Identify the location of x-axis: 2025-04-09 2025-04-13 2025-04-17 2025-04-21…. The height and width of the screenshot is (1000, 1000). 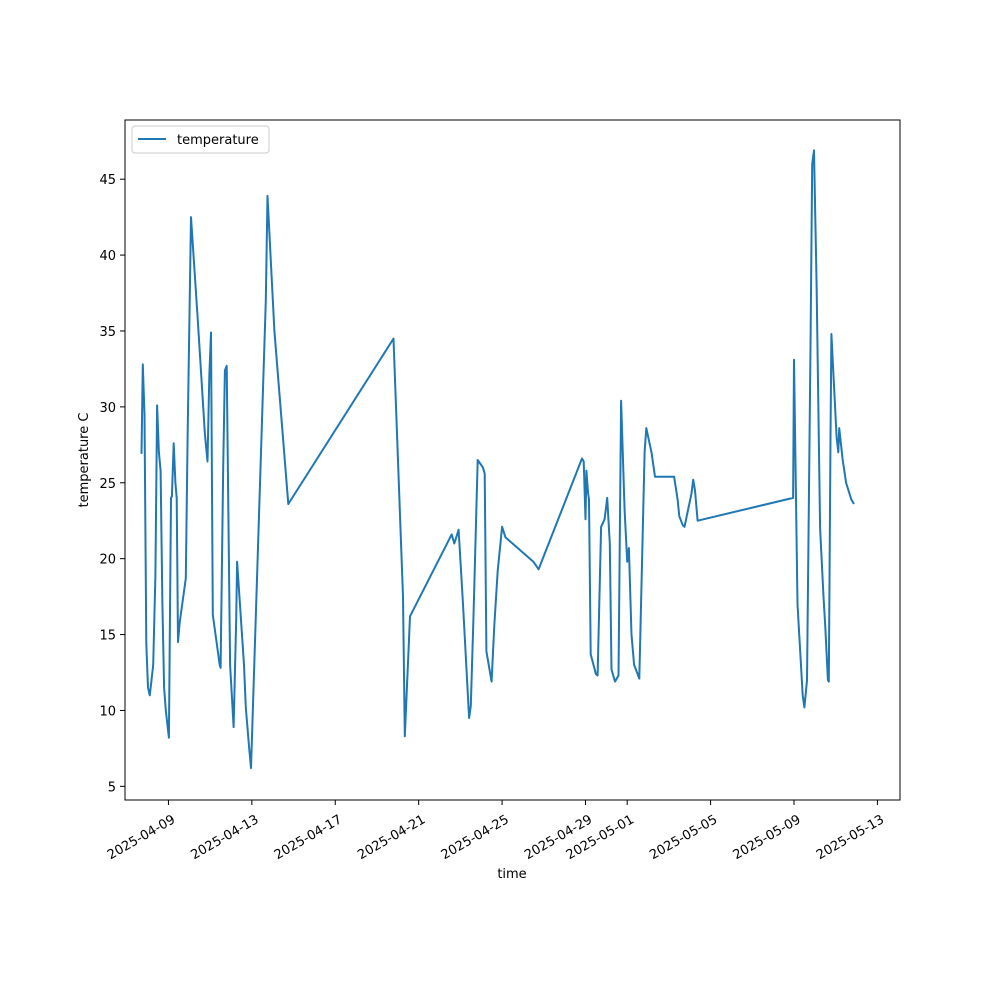
(496, 831).